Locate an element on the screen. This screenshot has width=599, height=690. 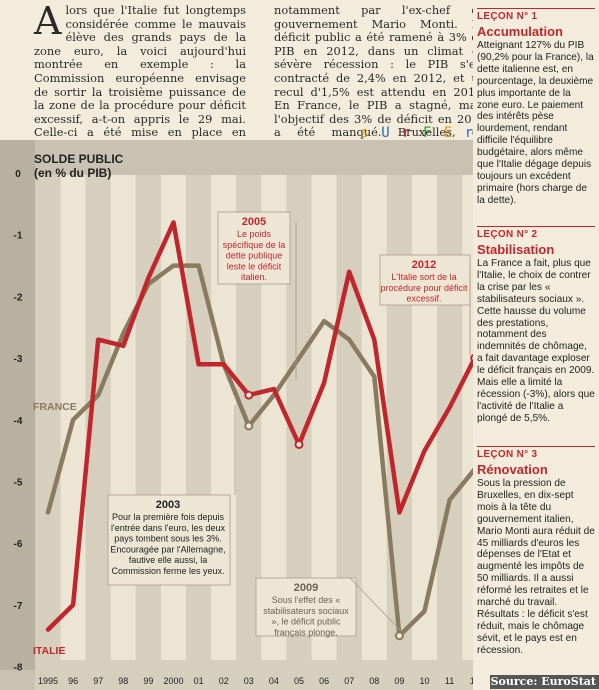
y-tick-label: -1 is located at coordinates (18, 236).